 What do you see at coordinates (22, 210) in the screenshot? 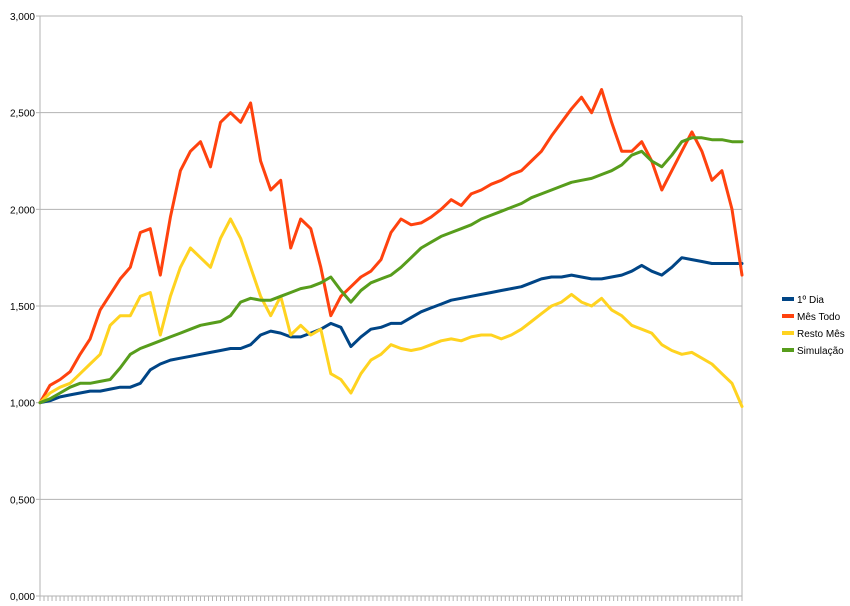
I see `y-tick-label: 2,000` at bounding box center [22, 210].